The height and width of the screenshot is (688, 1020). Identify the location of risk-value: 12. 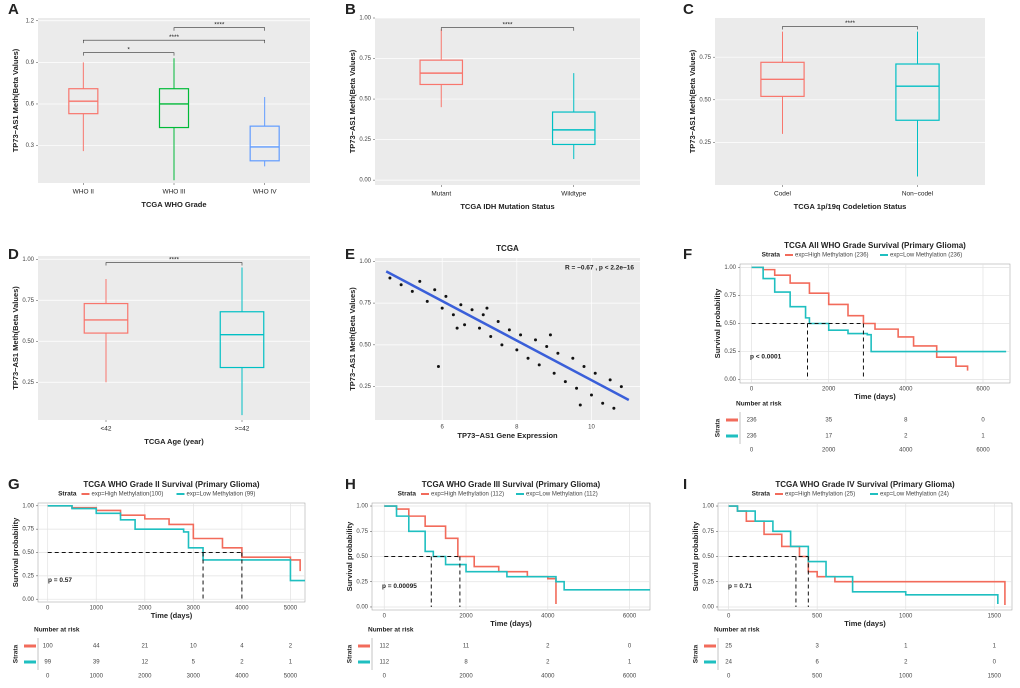
(144, 663).